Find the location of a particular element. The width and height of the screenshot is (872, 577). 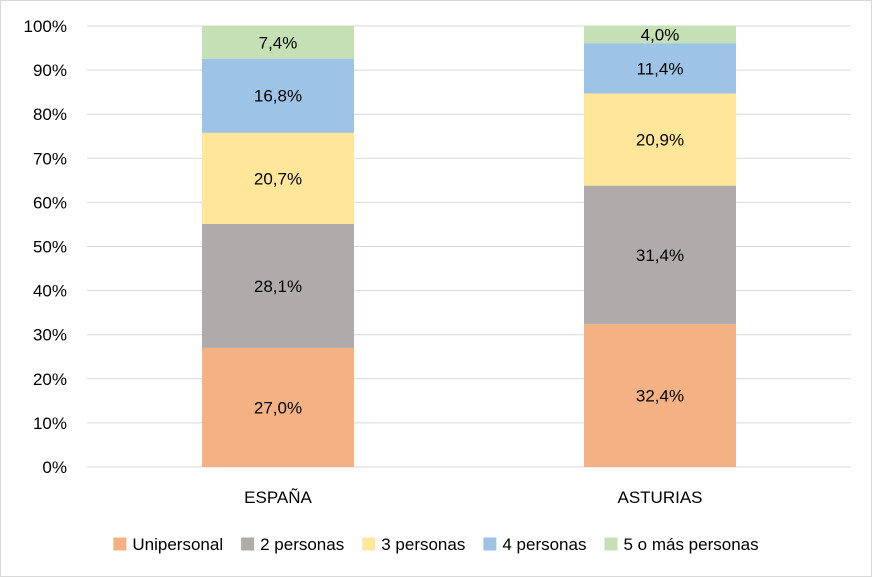

y-tick-label: 10% is located at coordinates (50, 423).